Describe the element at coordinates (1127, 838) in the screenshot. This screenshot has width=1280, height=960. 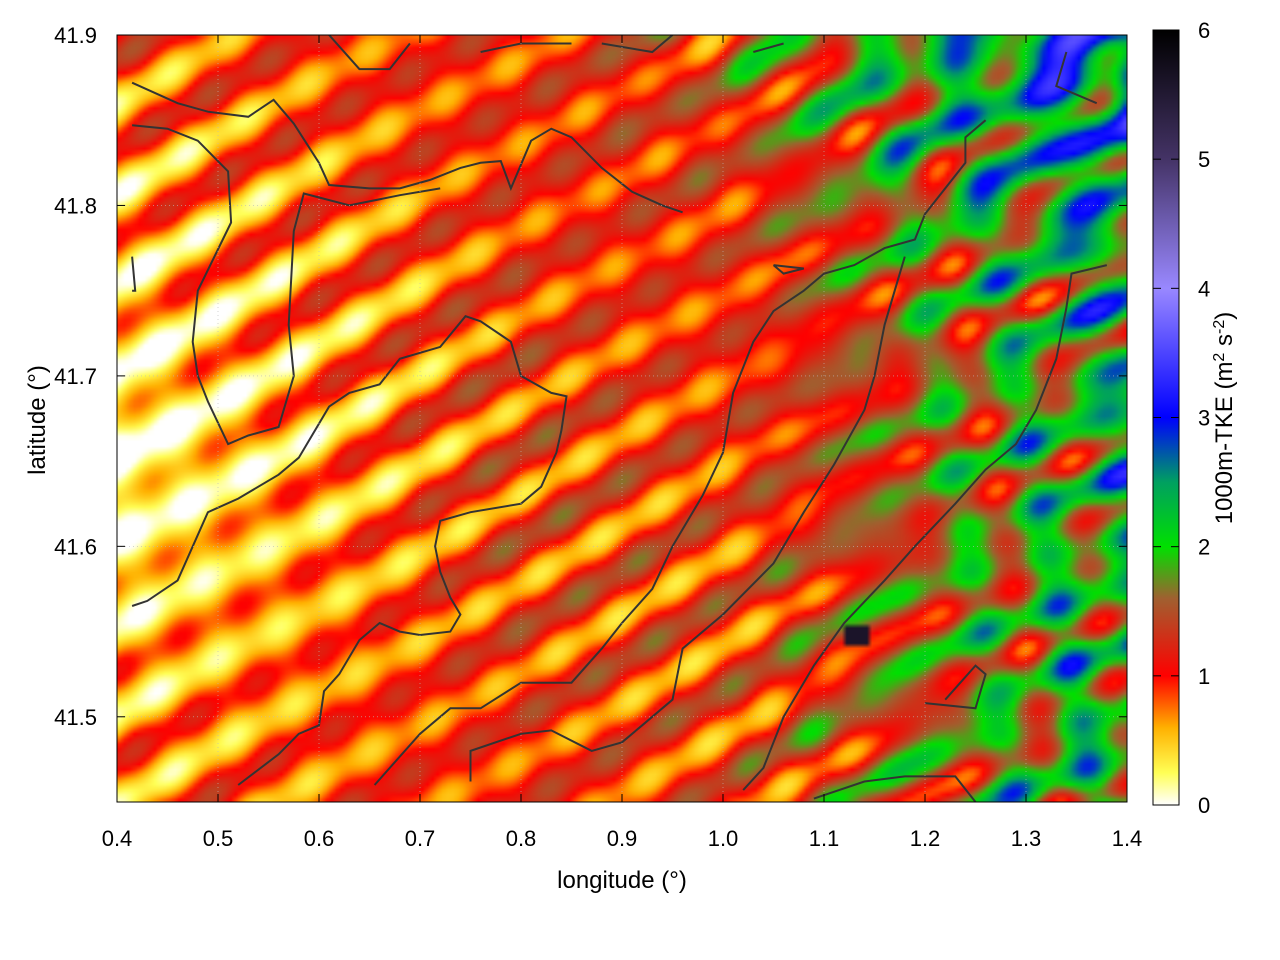
I see `x-tick-label: 1.4` at that location.